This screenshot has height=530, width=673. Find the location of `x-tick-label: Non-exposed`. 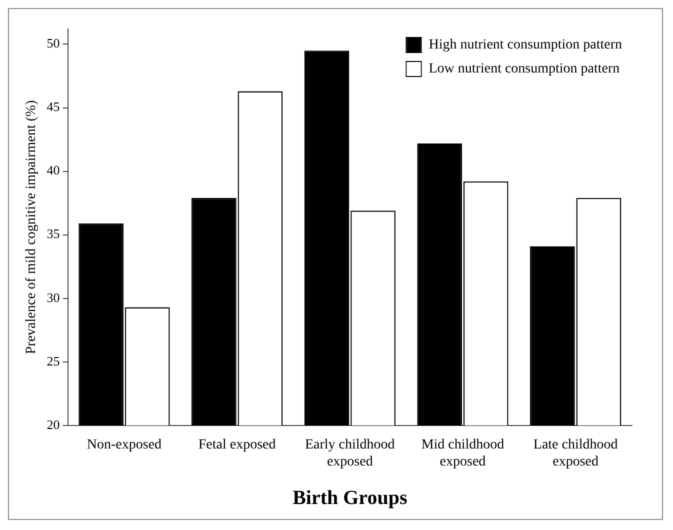

x-tick-label: Non-exposed is located at coordinates (124, 444).